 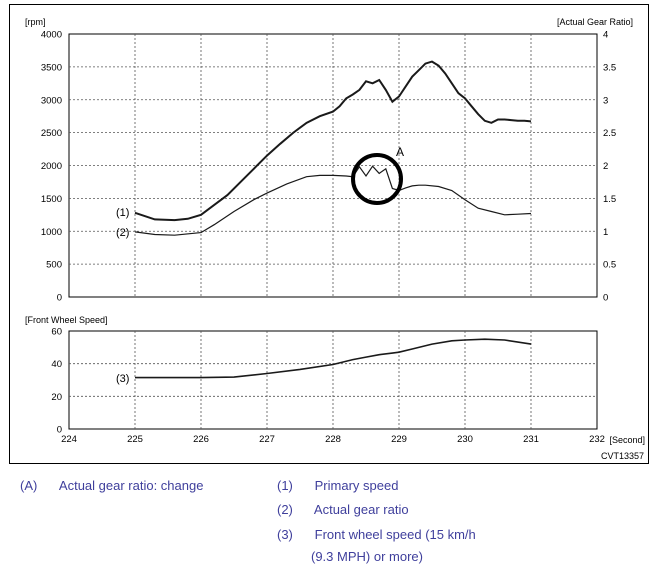 What do you see at coordinates (609, 133) in the screenshot?
I see `right-tick-label: 2.5` at bounding box center [609, 133].